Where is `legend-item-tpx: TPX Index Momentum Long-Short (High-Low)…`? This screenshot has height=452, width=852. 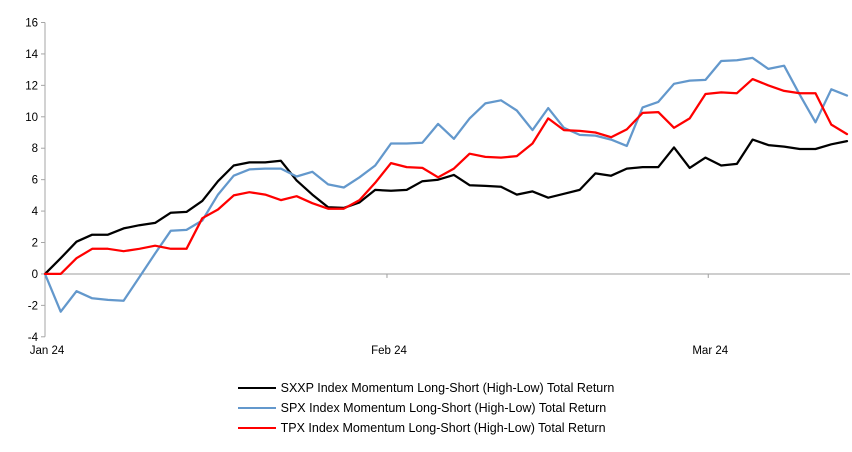 legend-item-tpx: TPX Index Momentum Long-Short (High-Low)… is located at coordinates (421, 428).